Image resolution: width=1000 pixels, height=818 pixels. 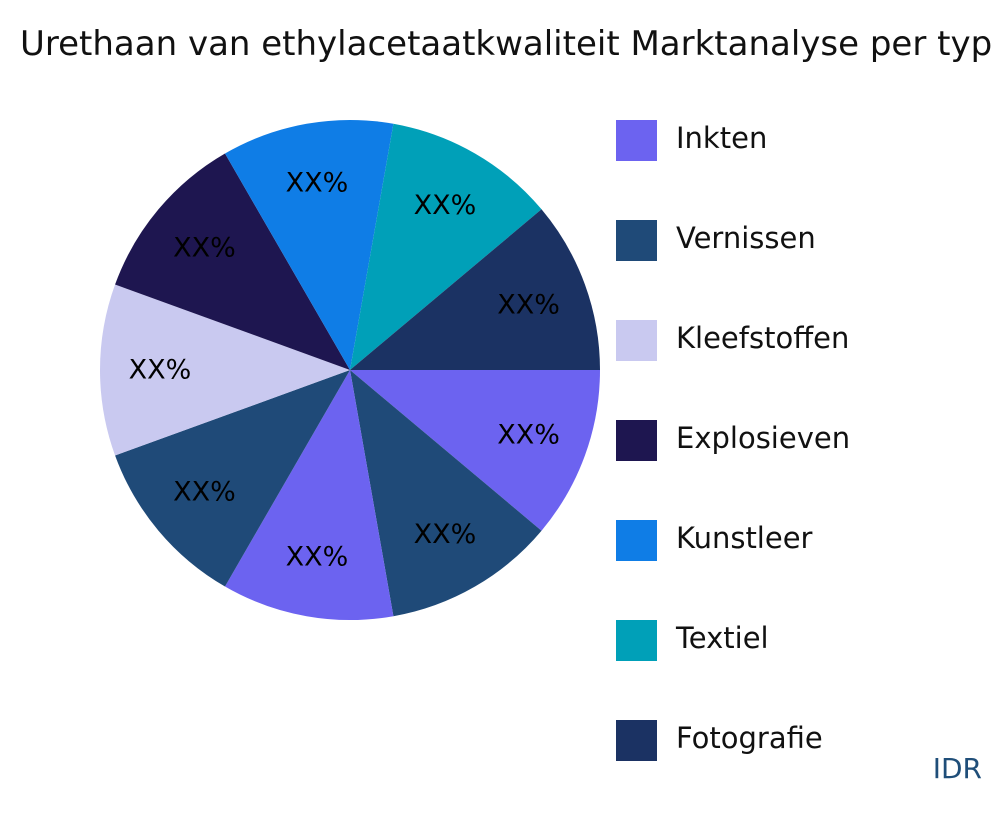 What do you see at coordinates (445, 534) in the screenshot?
I see `pie-slice-label-2: XX%` at bounding box center [445, 534].